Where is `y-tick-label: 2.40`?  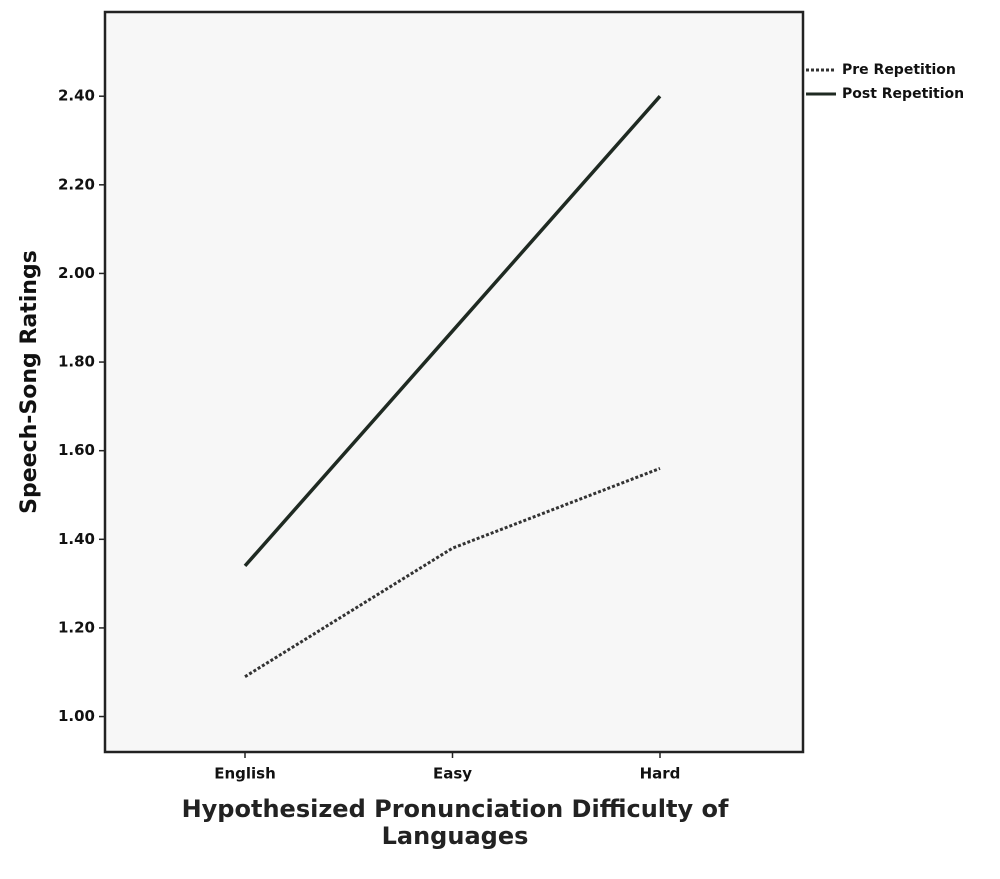 y-tick-label: 2.40 is located at coordinates (76, 96).